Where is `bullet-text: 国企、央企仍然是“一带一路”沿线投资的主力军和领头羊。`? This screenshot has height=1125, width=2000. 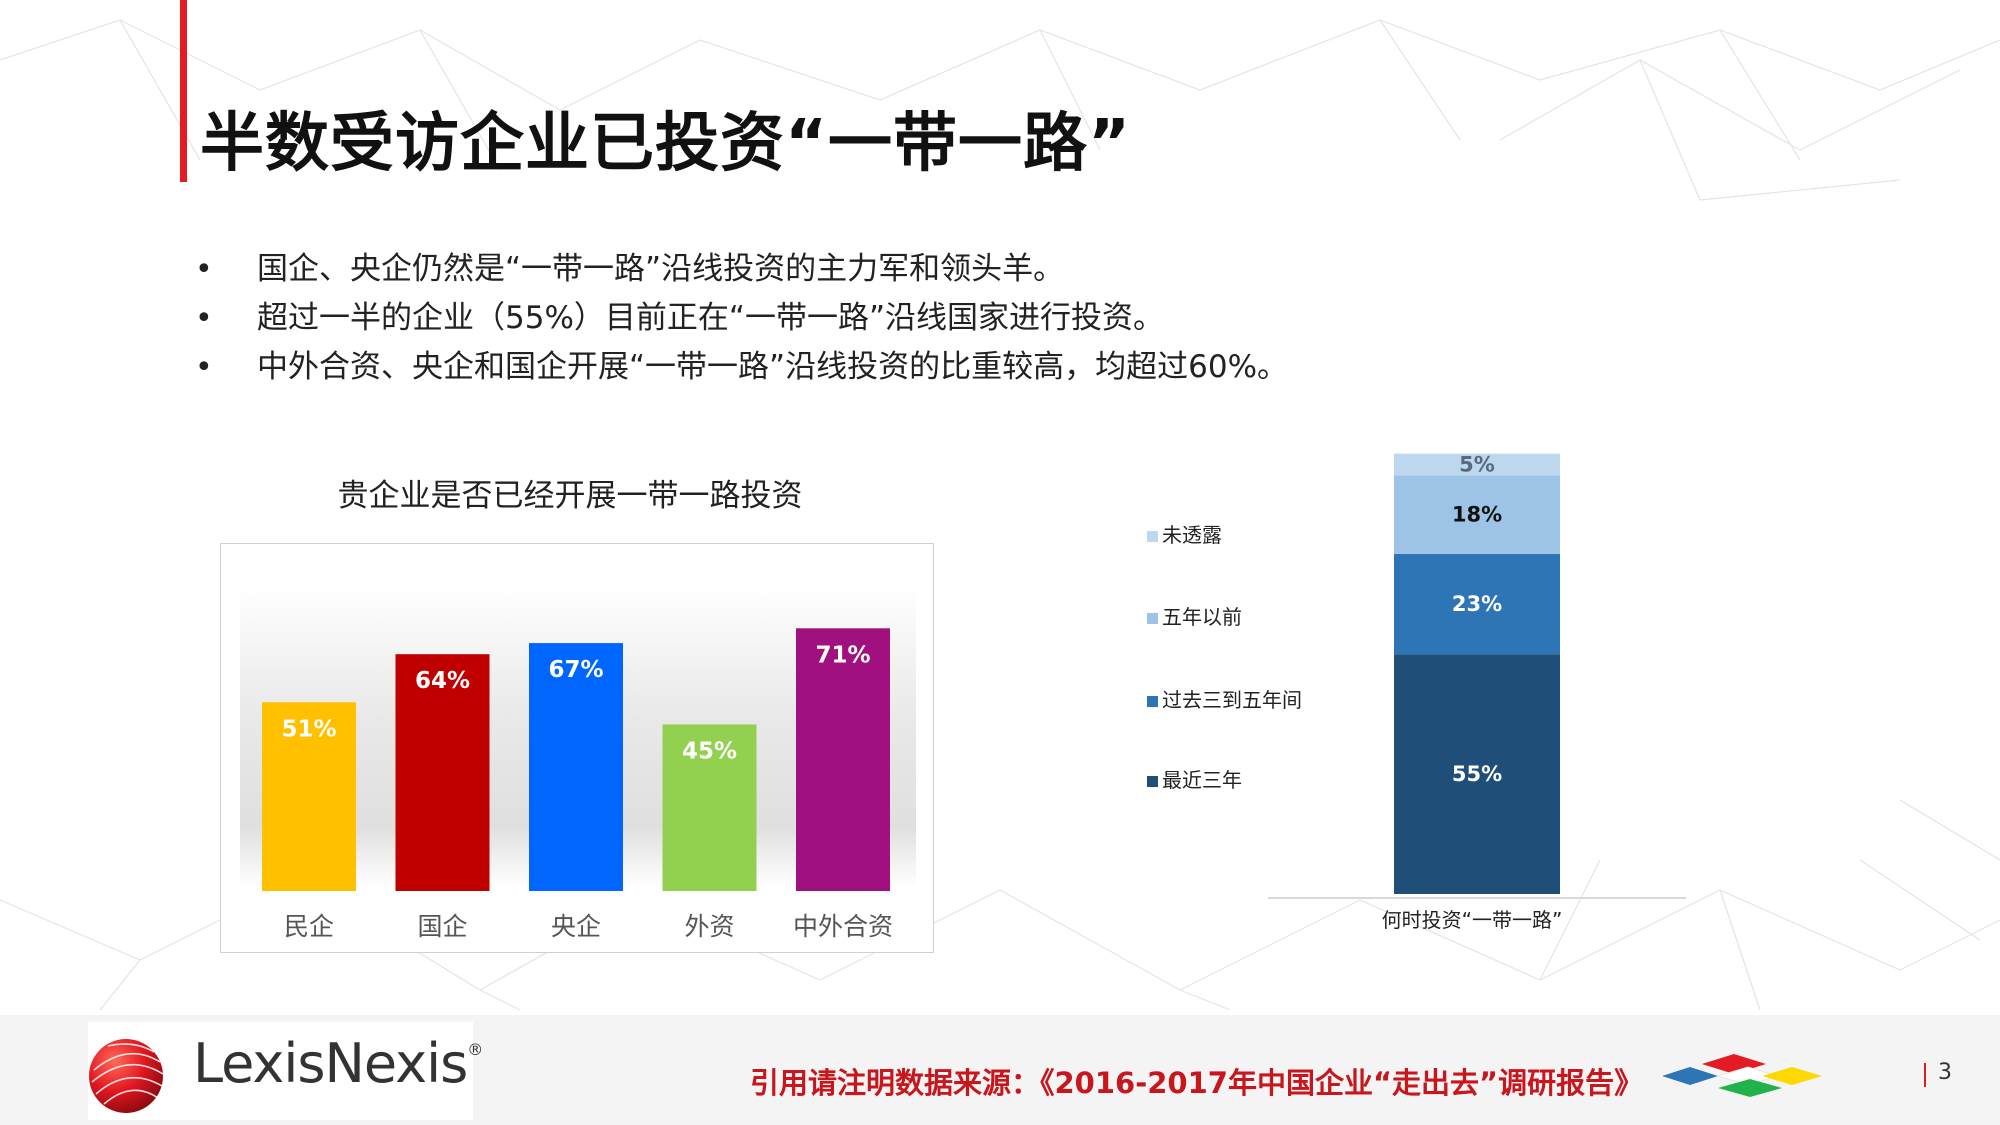
bullet-text: 国企、央企仍然是“一带一路”沿线投资的主力军和领头羊。 is located at coordinates (661, 269).